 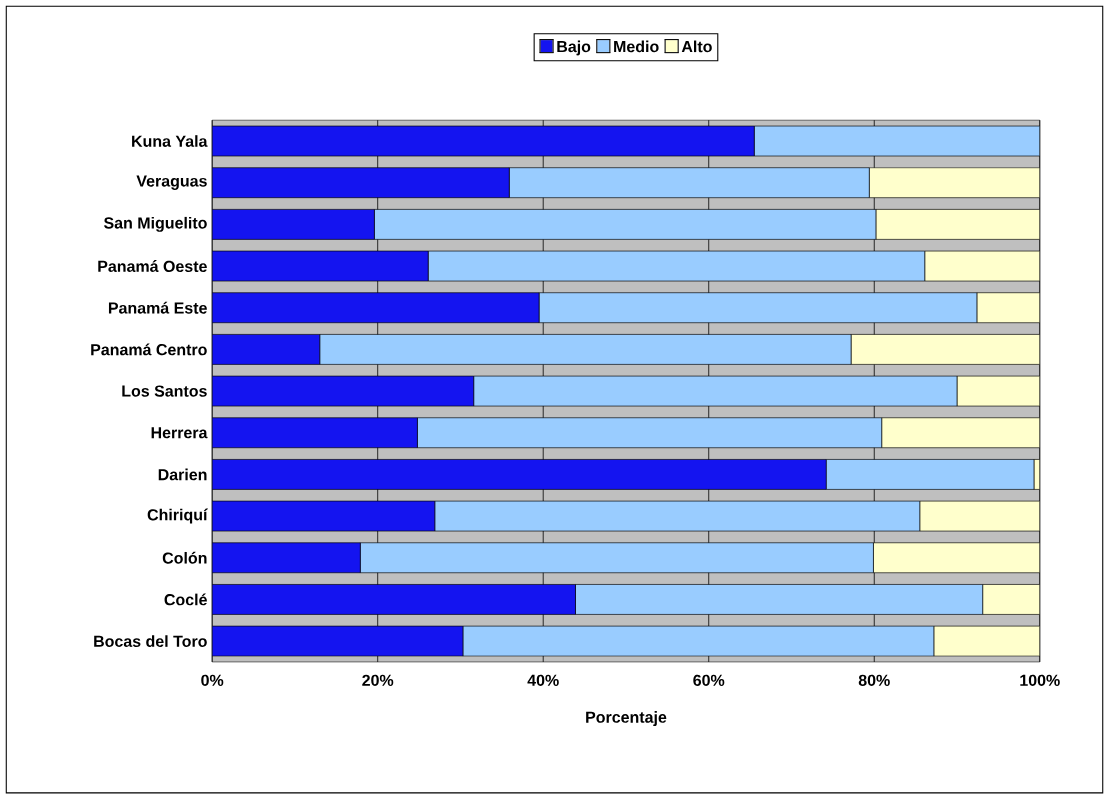 I want to click on legend-label: Medio, so click(x=636, y=46).